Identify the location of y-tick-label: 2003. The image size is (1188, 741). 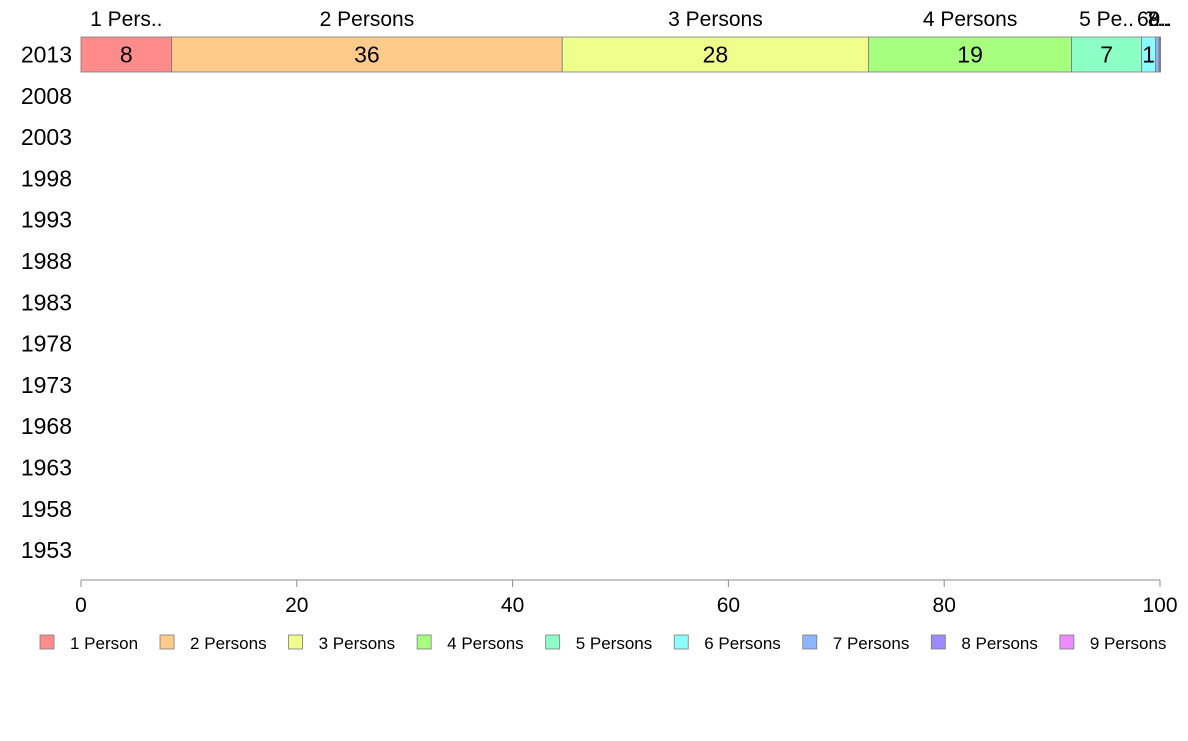
(46, 137).